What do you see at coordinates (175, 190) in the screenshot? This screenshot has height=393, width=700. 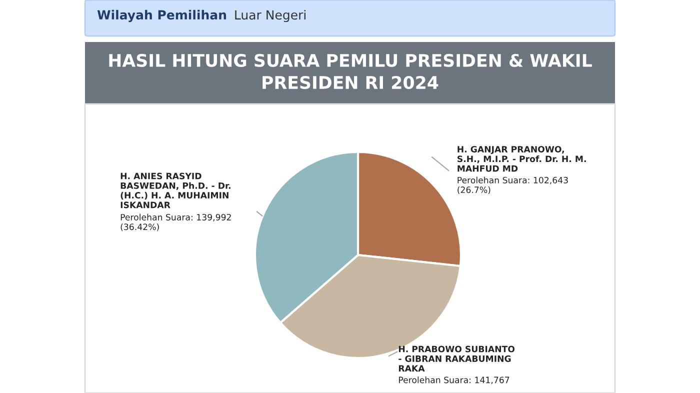 I see `slice-label: H. ANIES RASYID BASWEDAN, Ph.D. - Dr. (H.C.) H. A. MUHAIMIN ISKANDAR` at bounding box center [175, 190].